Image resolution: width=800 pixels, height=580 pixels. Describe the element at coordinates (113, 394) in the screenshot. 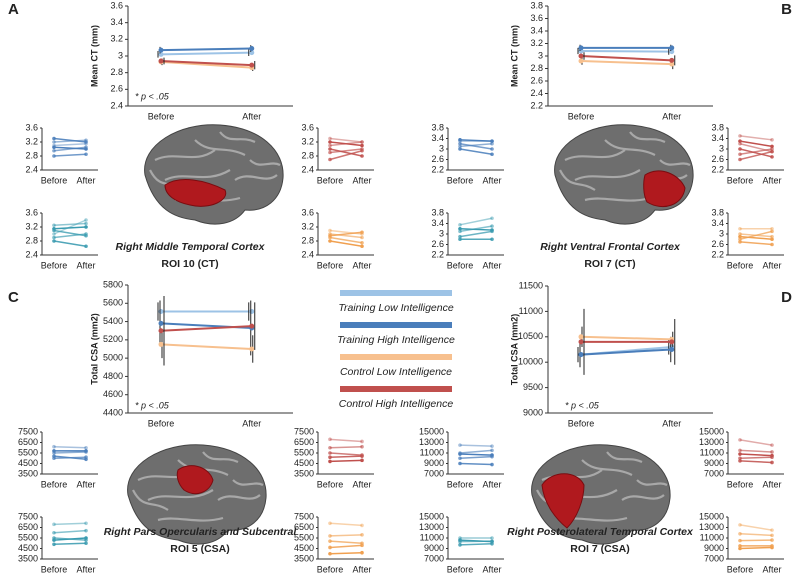

I see `y-tick-label: 4600` at that location.